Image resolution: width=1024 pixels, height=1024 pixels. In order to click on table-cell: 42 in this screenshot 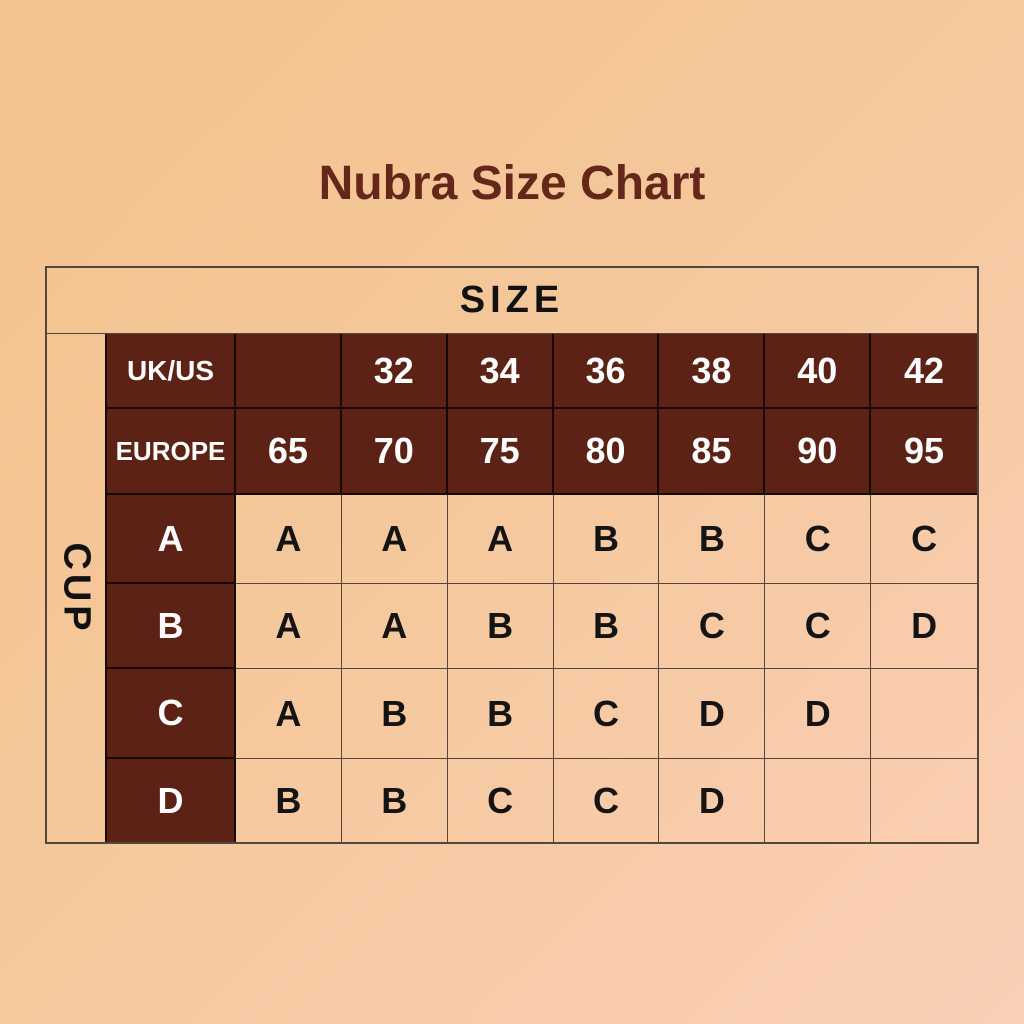, I will do `click(924, 371)`.